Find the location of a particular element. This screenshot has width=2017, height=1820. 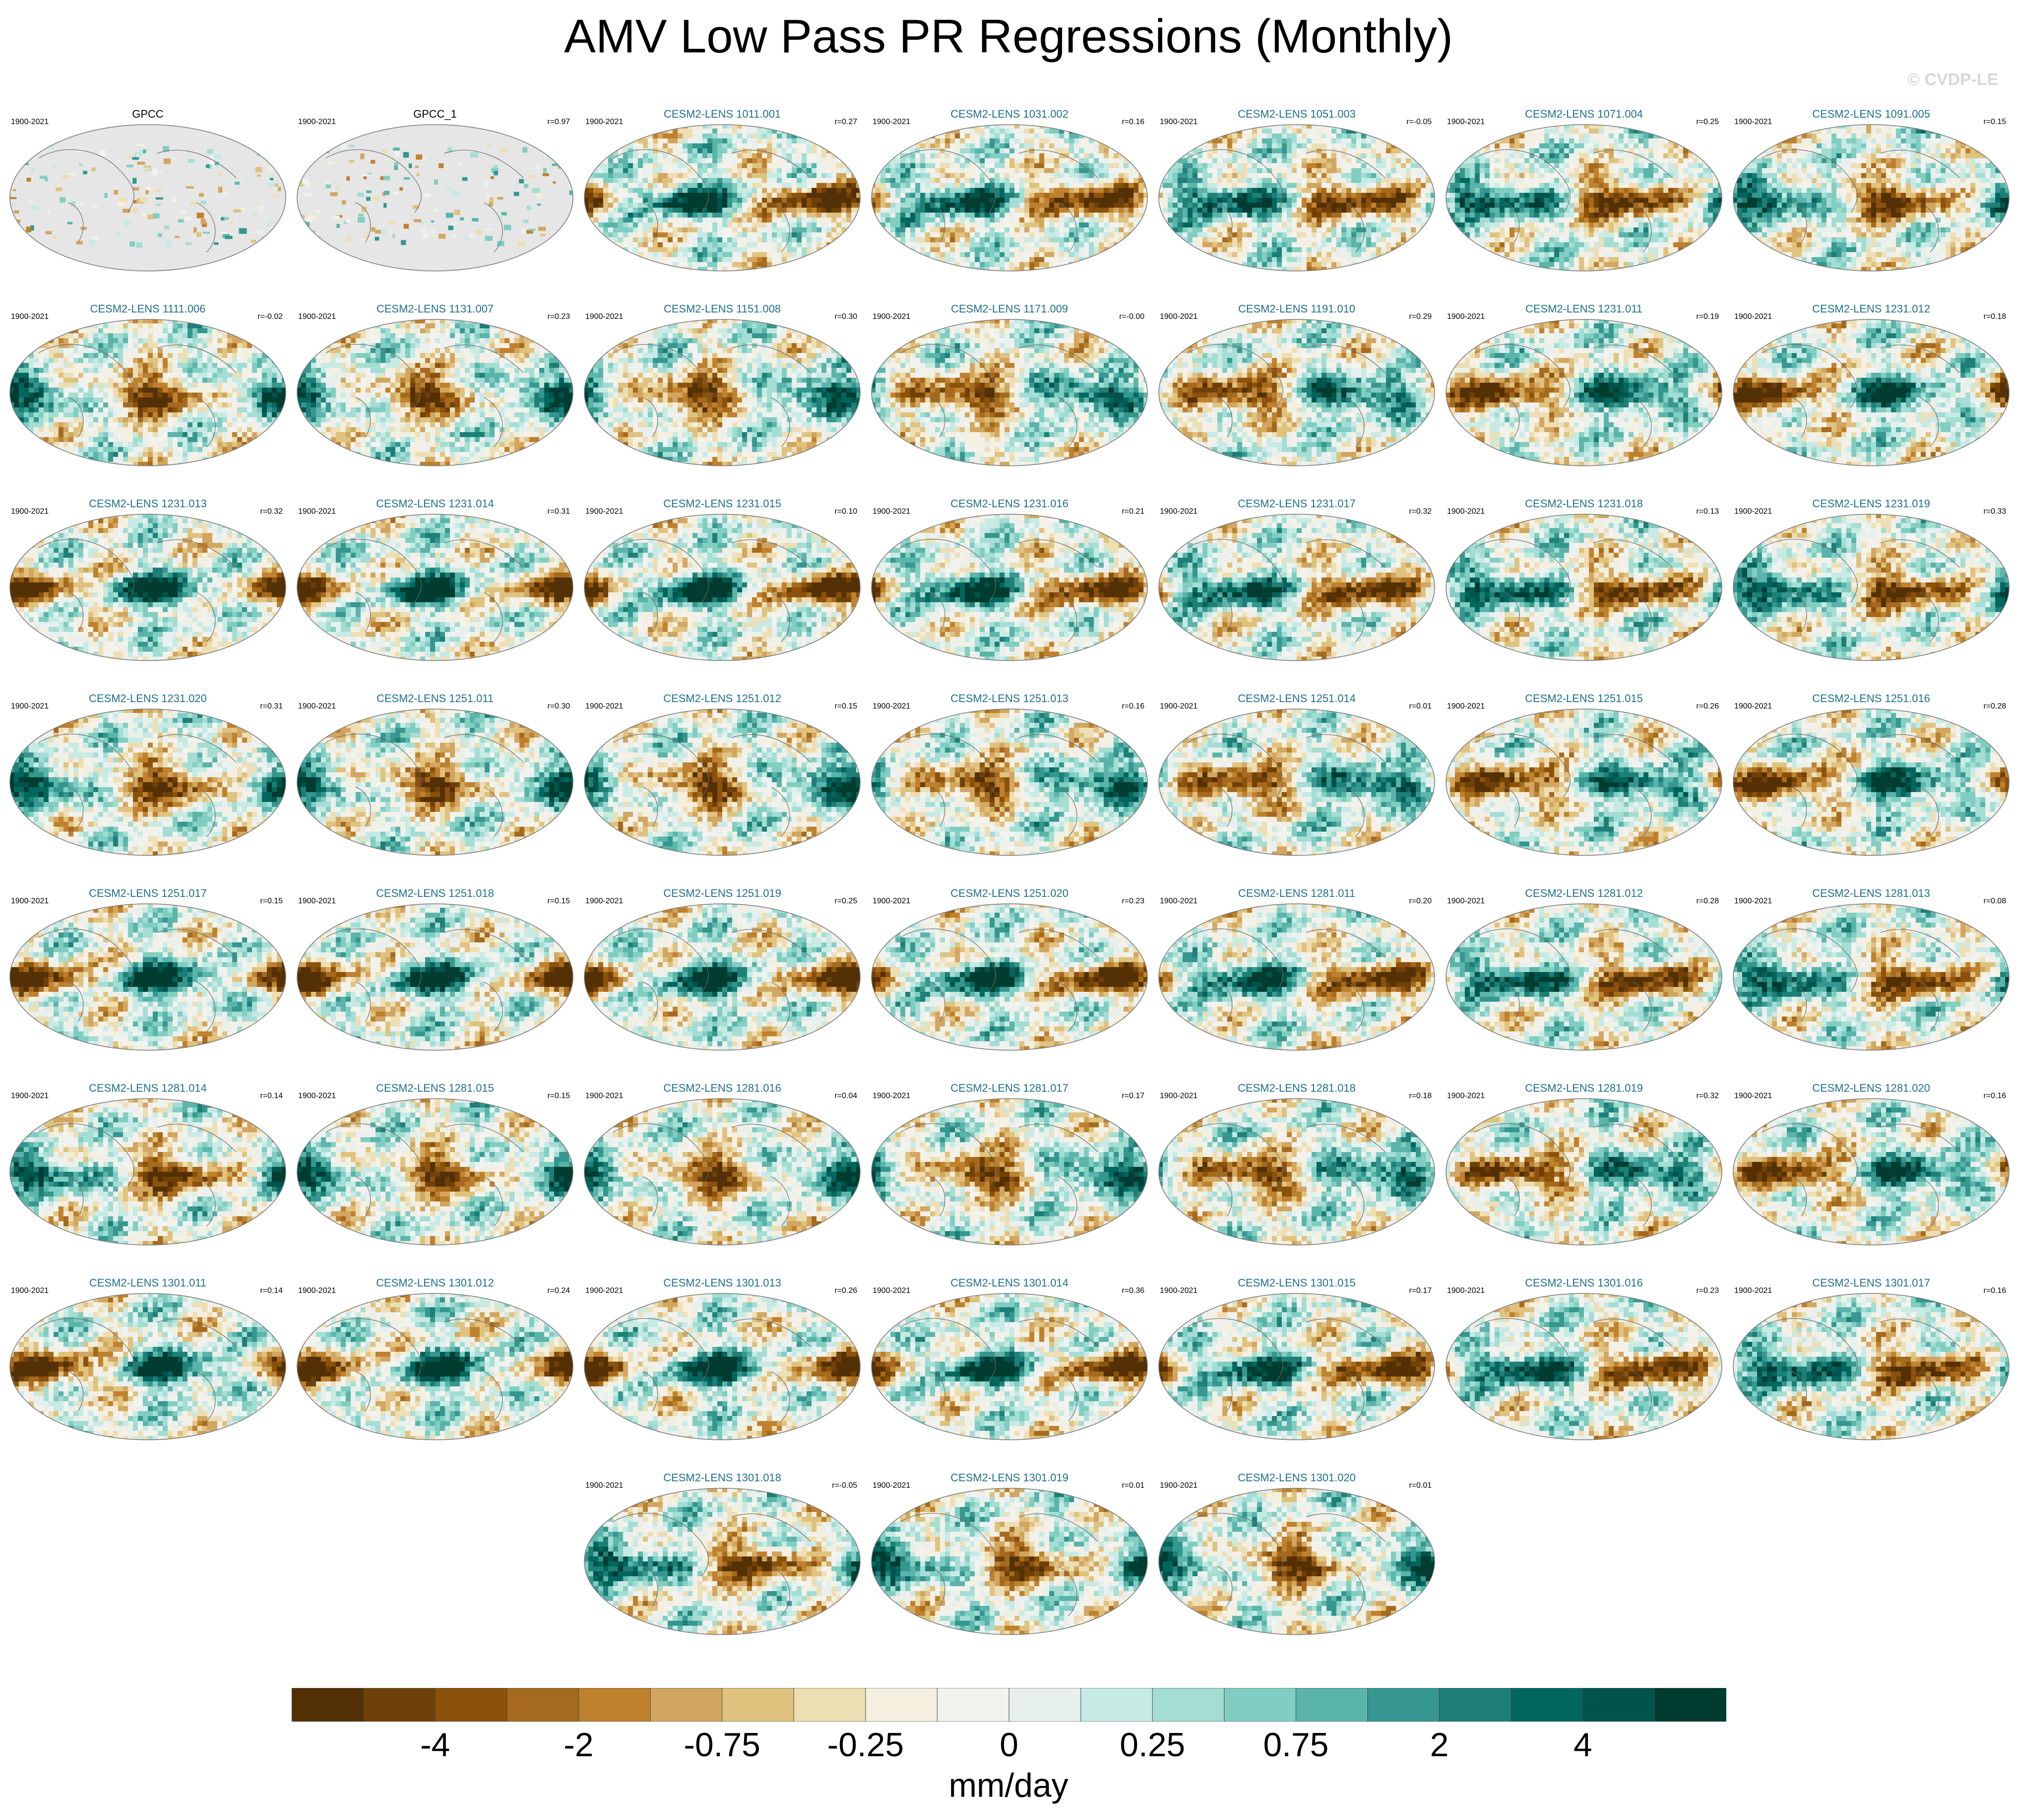

colorbar-units: mm/day is located at coordinates (1008, 1785).